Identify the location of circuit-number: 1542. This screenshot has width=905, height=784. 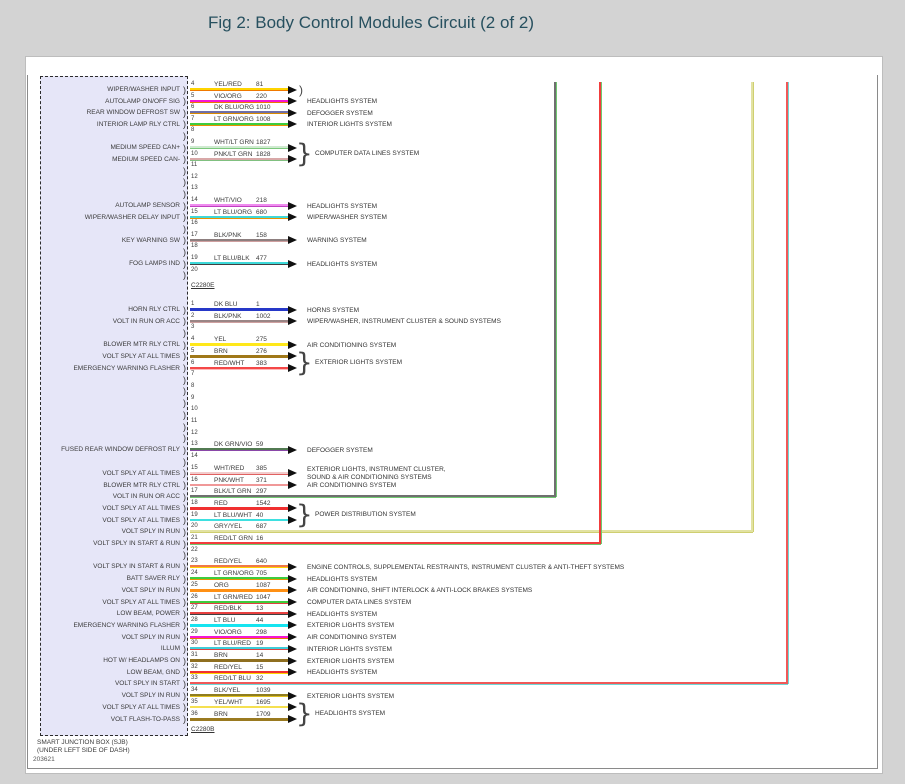
(263, 503).